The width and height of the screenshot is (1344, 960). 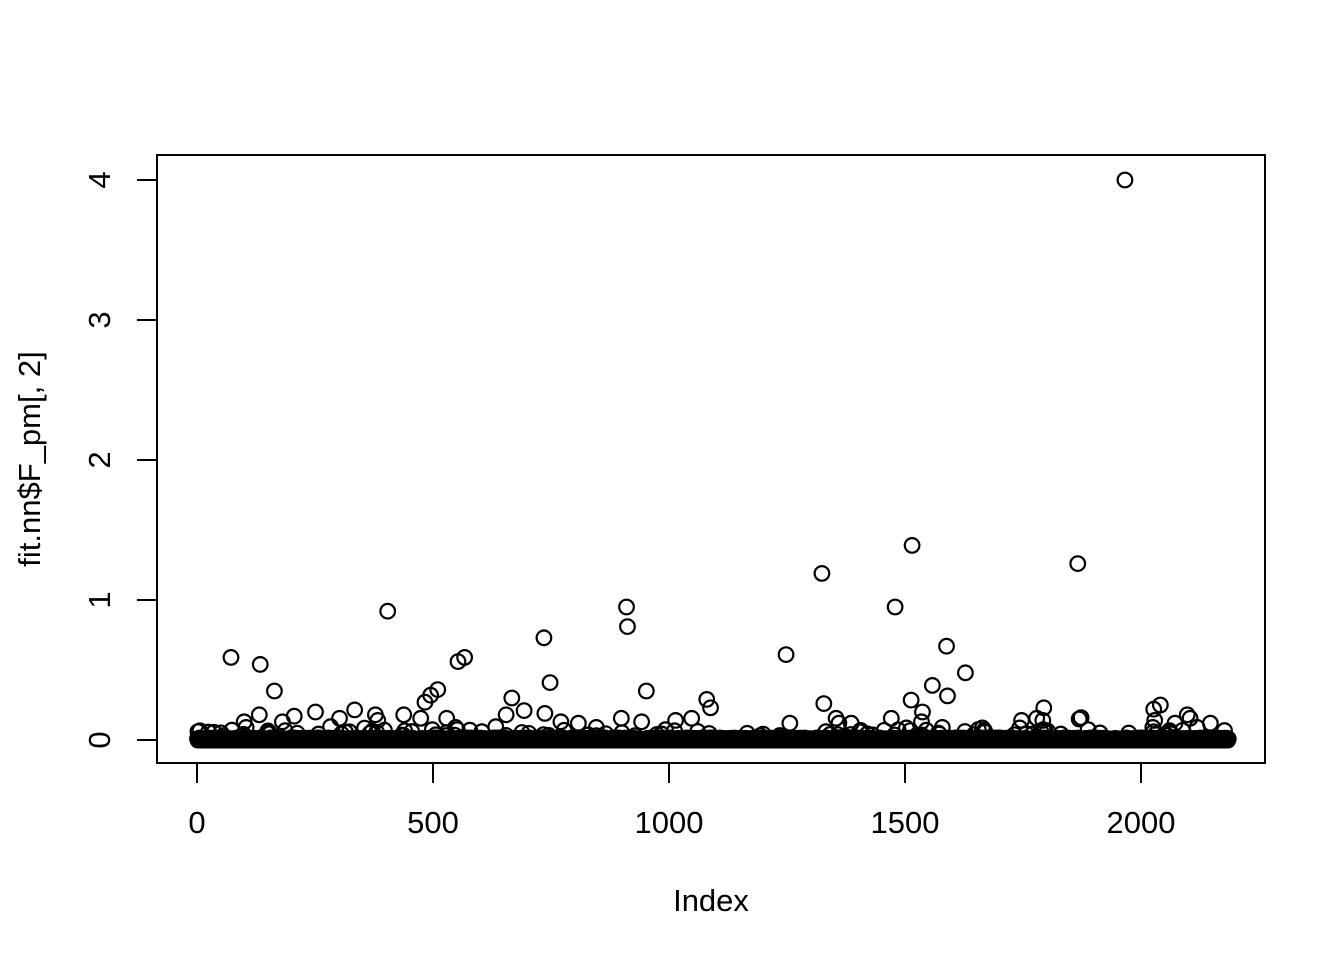 What do you see at coordinates (196, 822) in the screenshot?
I see `x-tick-label: 0` at bounding box center [196, 822].